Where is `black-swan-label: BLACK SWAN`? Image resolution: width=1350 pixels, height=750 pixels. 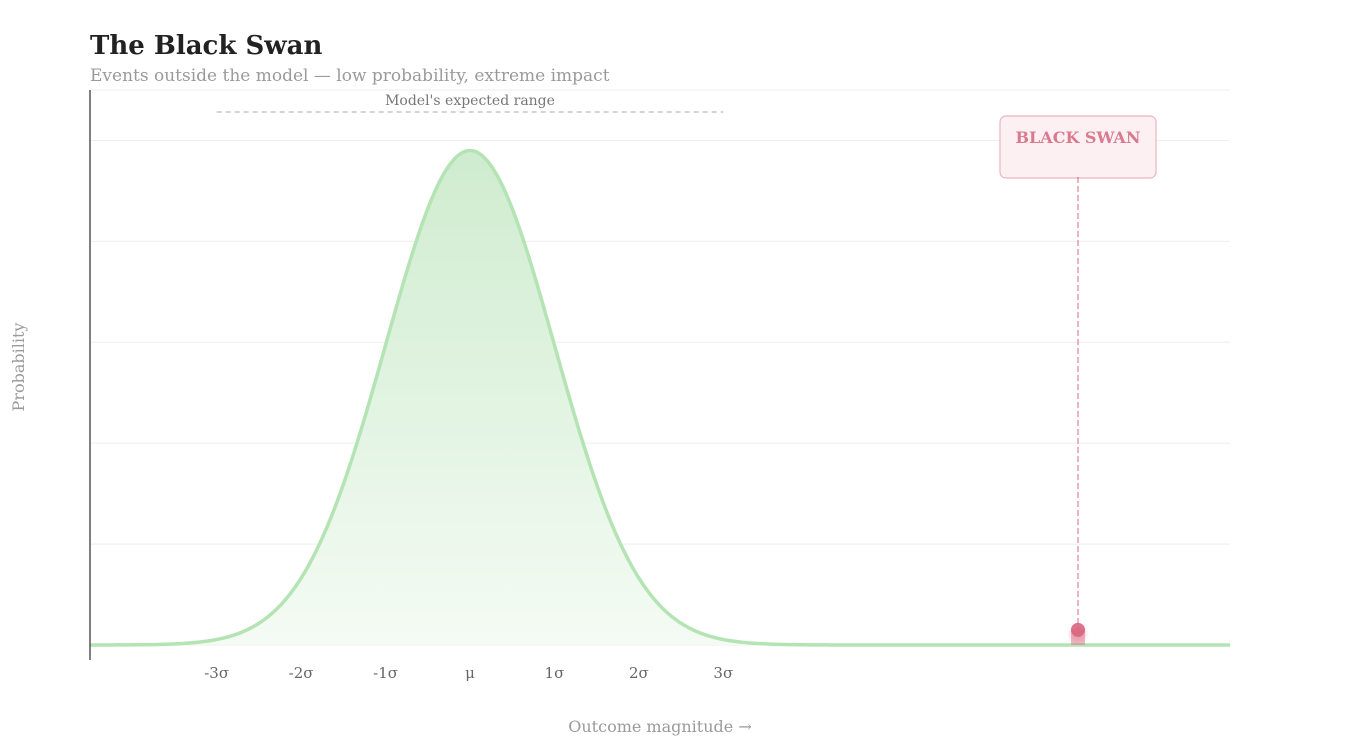
black-swan-label: BLACK SWAN is located at coordinates (1078, 137).